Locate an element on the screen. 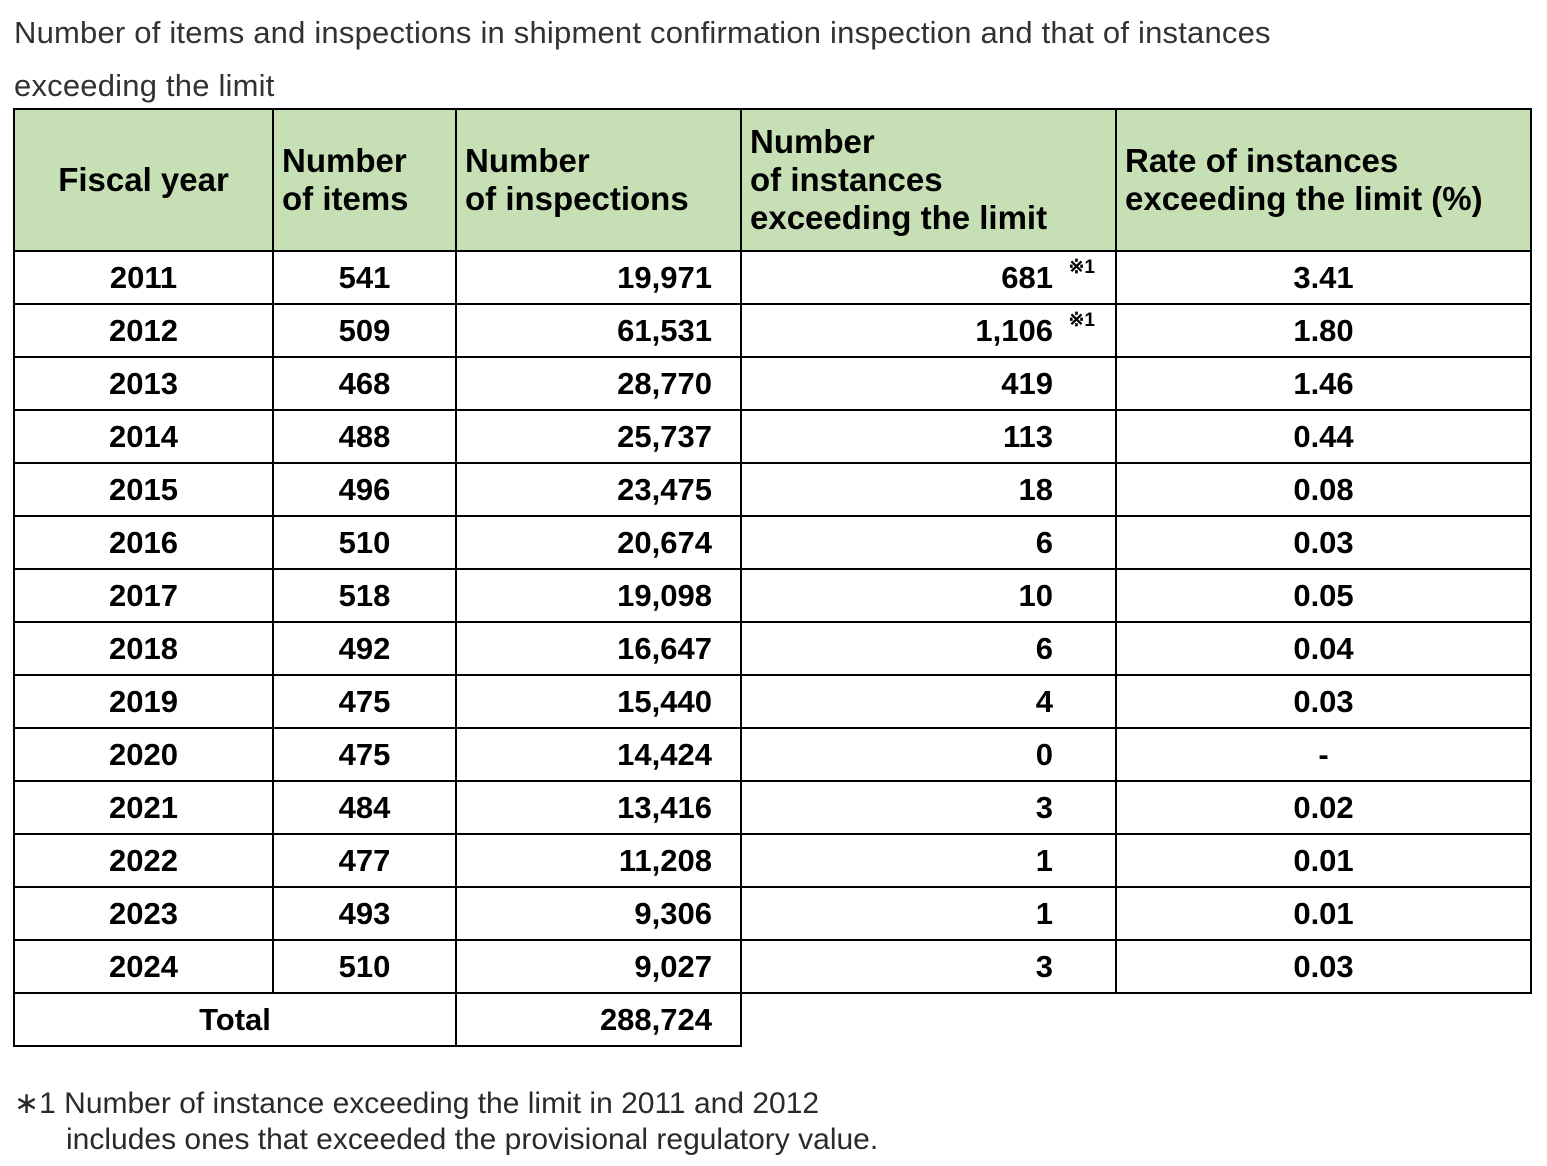  inspections-cell: 14,424 is located at coordinates (598, 754).